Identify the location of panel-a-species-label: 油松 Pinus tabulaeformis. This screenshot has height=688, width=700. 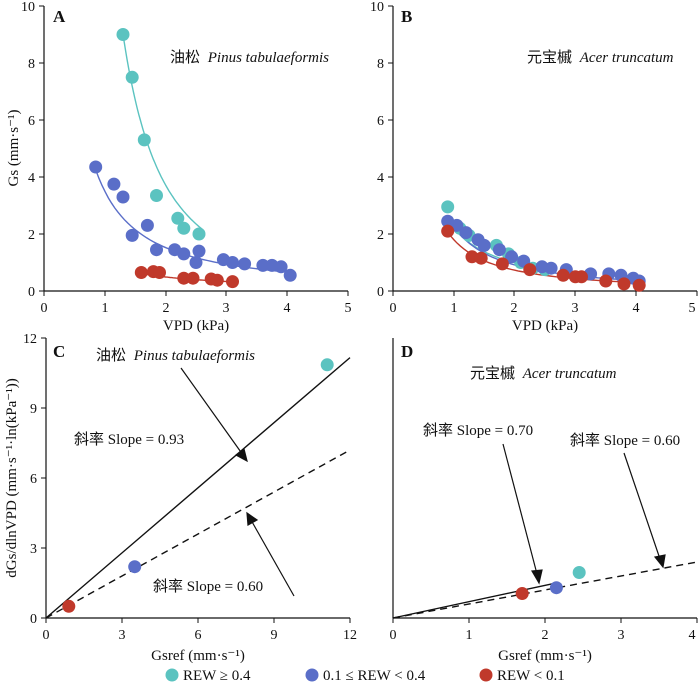
(249, 57).